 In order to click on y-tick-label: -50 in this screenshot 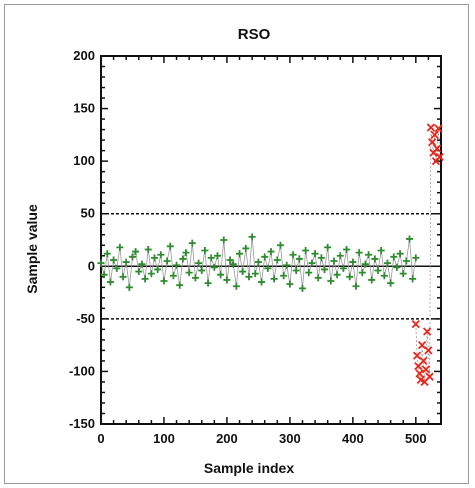, I will do `click(85, 318)`.